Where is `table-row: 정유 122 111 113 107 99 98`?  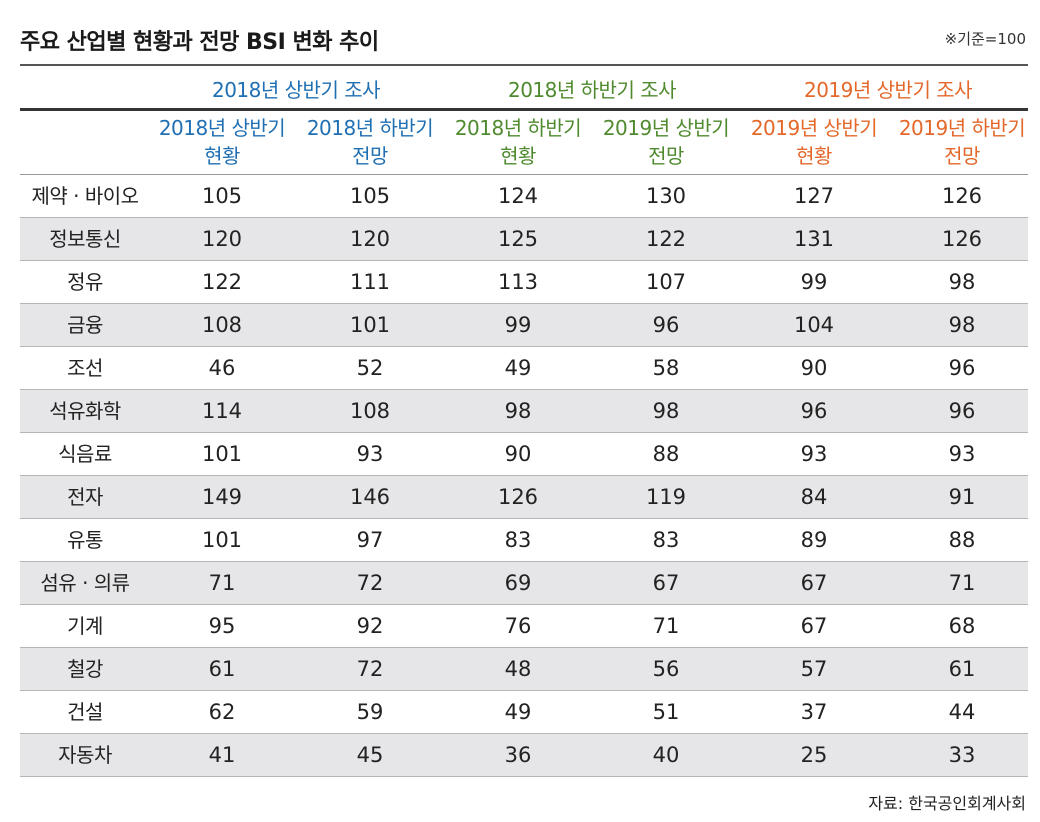
table-row: 정유 122 111 113 107 99 98 is located at coordinates (524, 282).